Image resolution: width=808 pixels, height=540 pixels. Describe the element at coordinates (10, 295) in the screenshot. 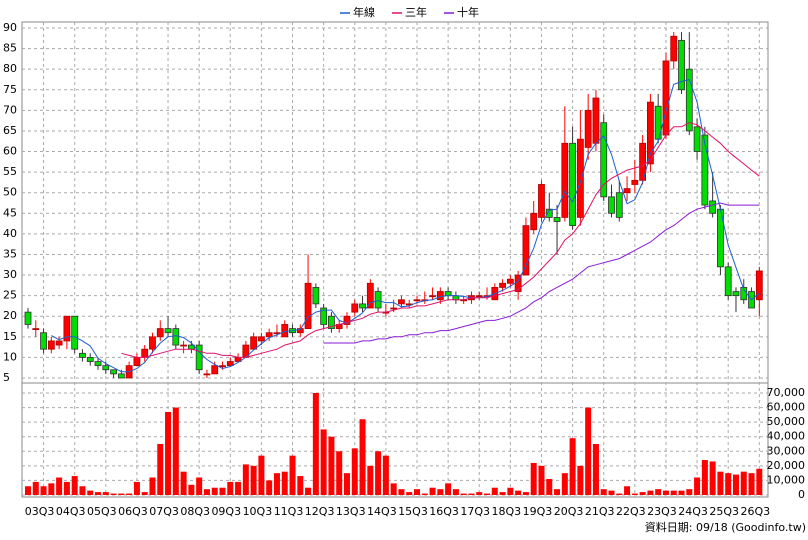

I see `y-tick-label: 25` at that location.